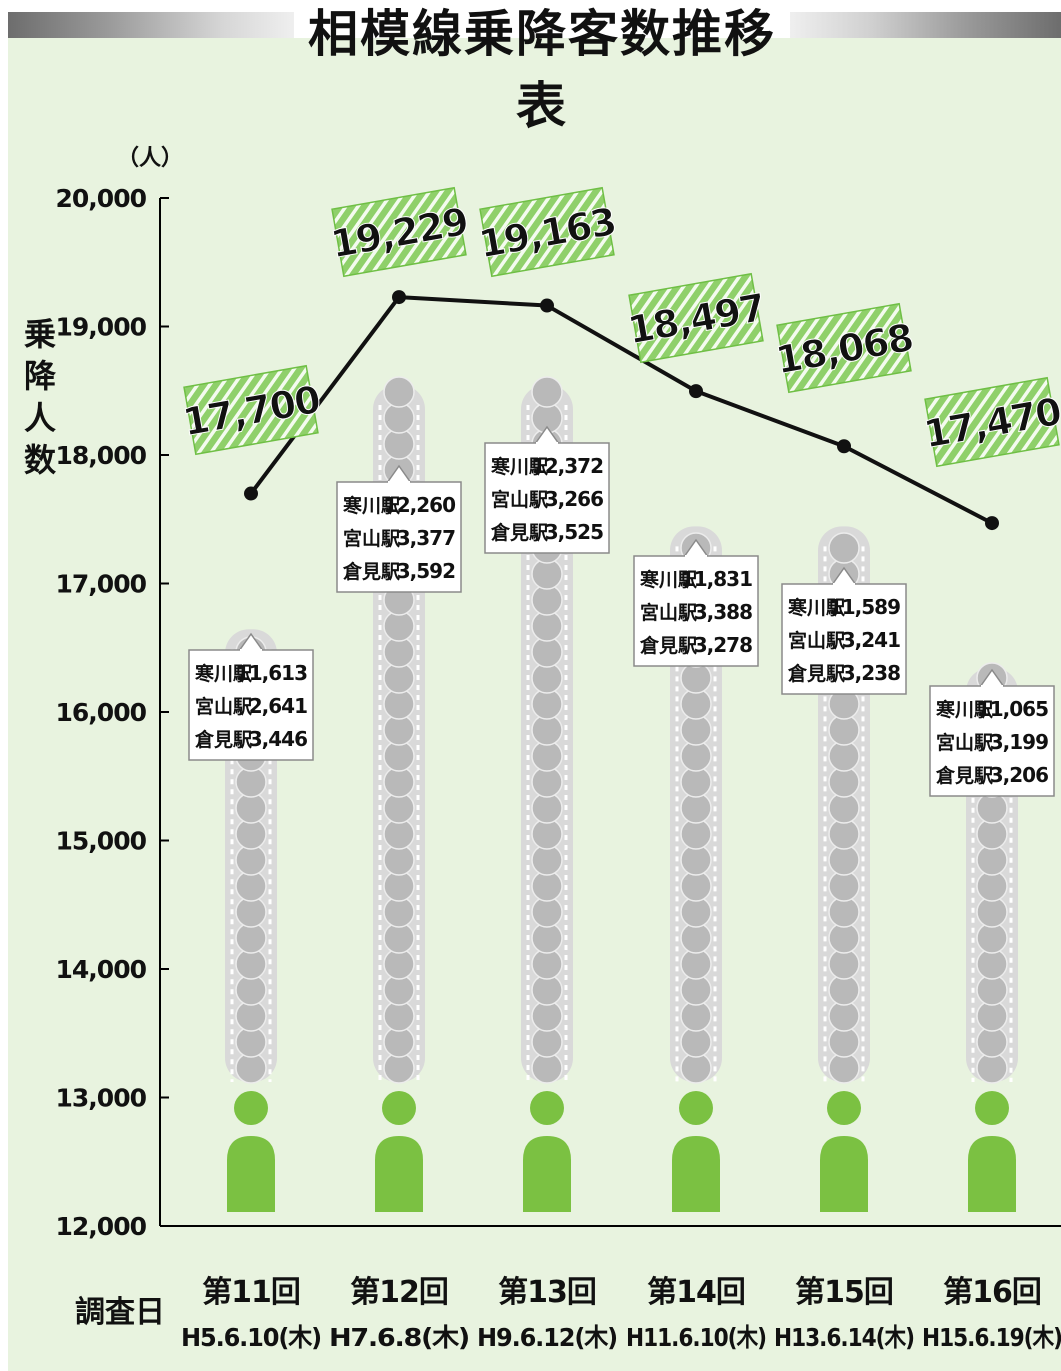  I want to click on y-tick-label: 16,000, so click(101, 712).